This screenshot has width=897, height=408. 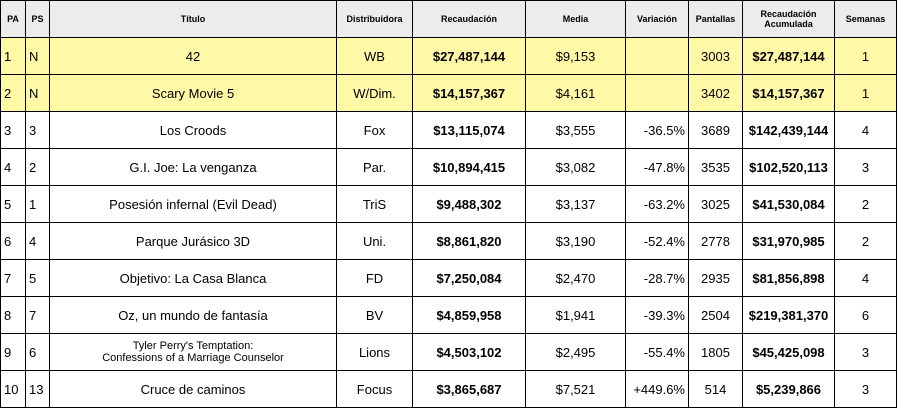 I want to click on cell-cumulative: $81,856,898, so click(x=788, y=278).